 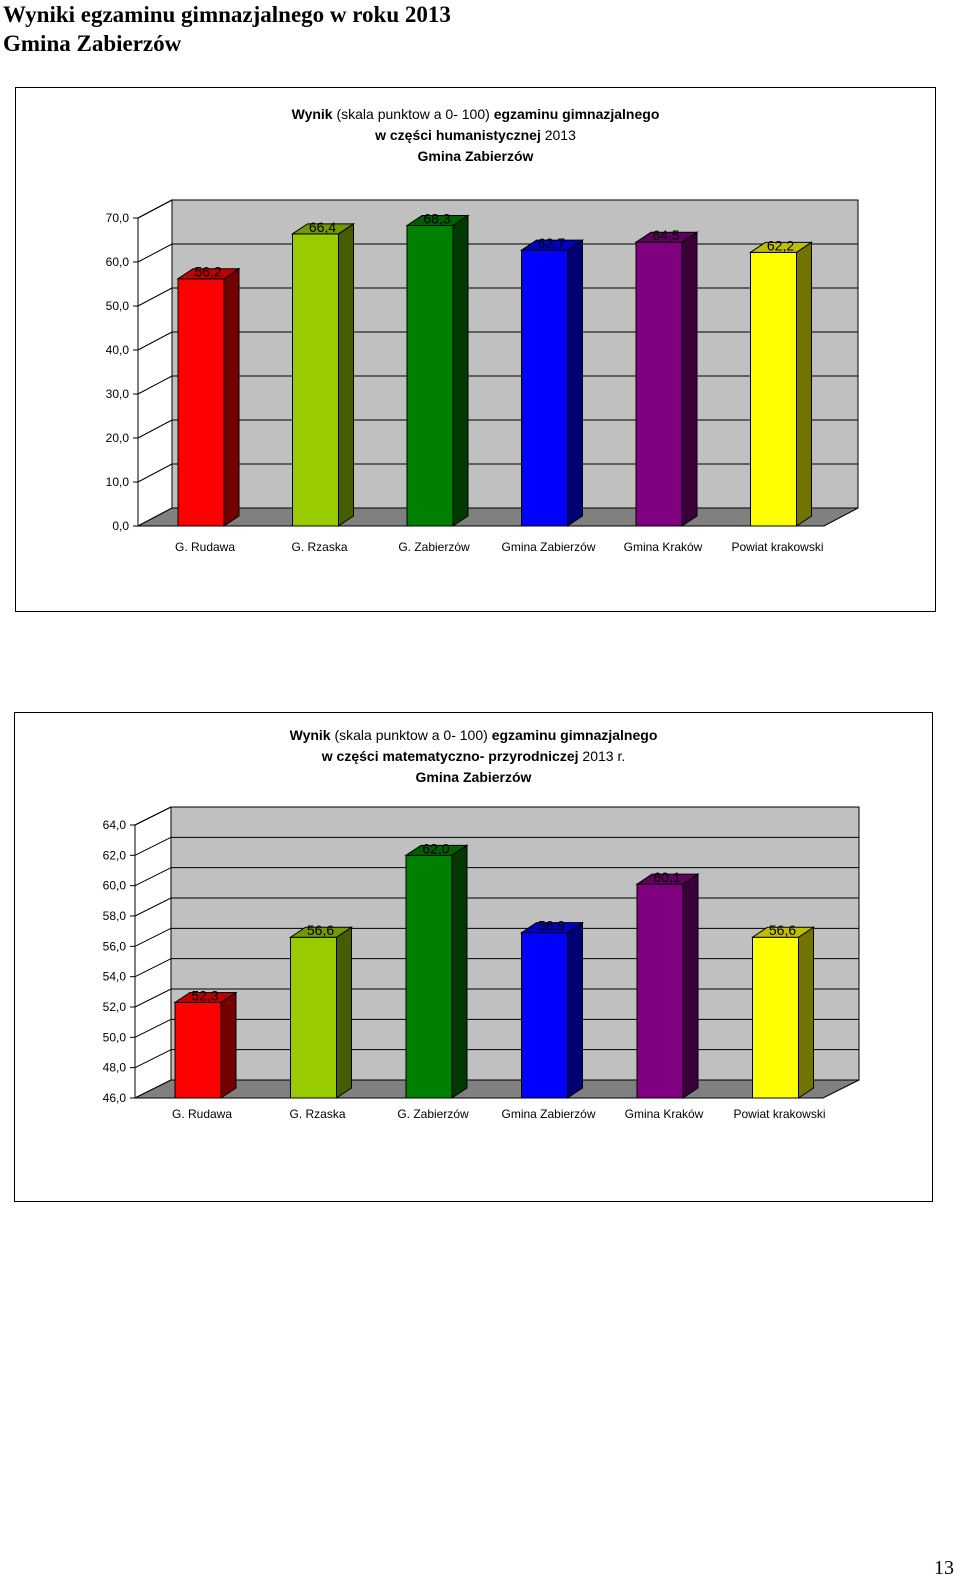 What do you see at coordinates (558, 135) in the screenshot?
I see `chart-title-segment: 2013` at bounding box center [558, 135].